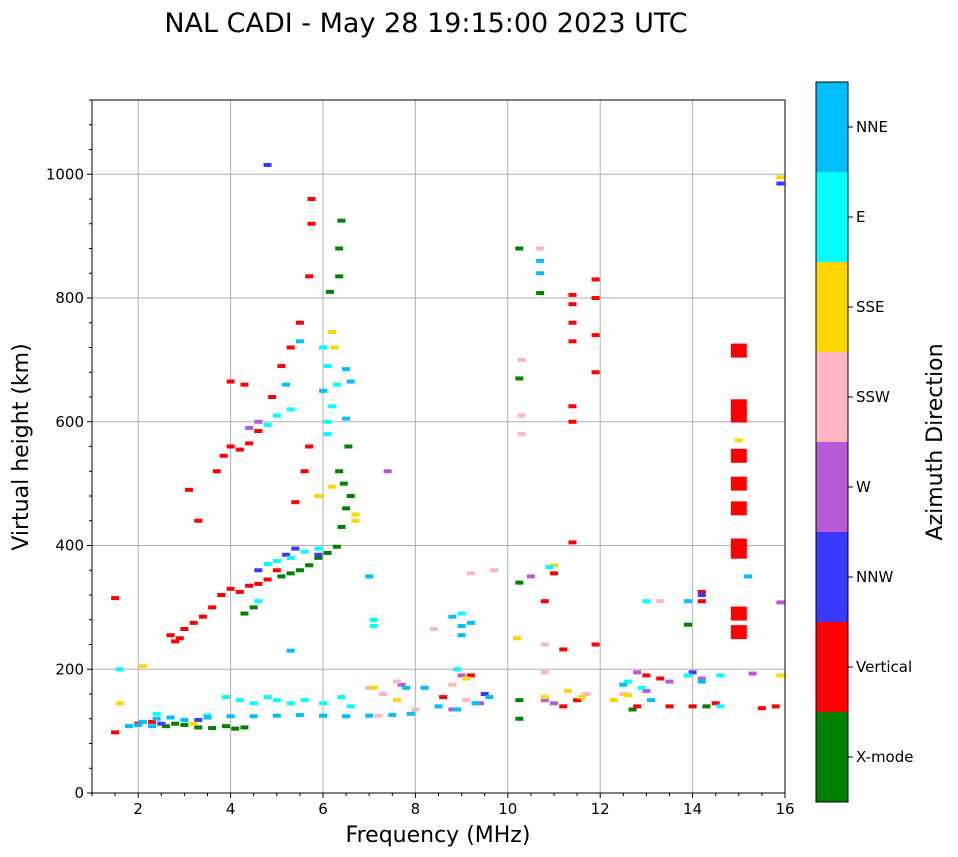 The image size is (958, 857). What do you see at coordinates (935, 441) in the screenshot?
I see `colorbar-label: Azimuth Direction` at bounding box center [935, 441].